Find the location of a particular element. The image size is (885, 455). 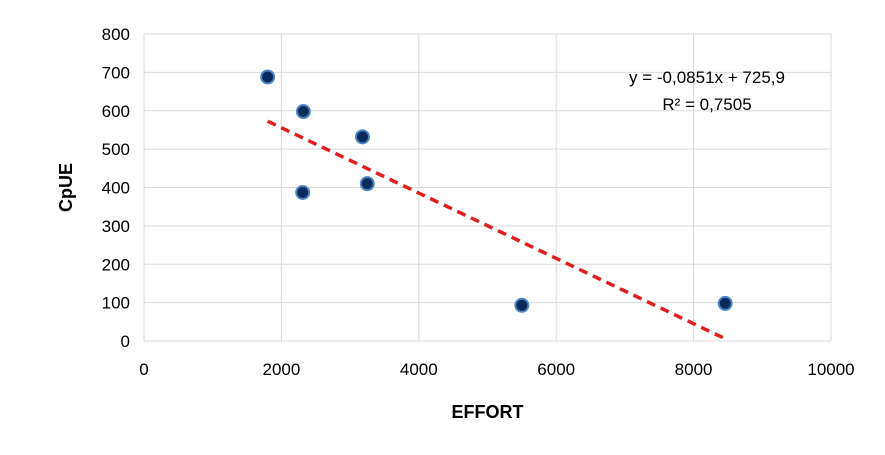

r-squared-label: R² = 0,7505 is located at coordinates (706, 104).